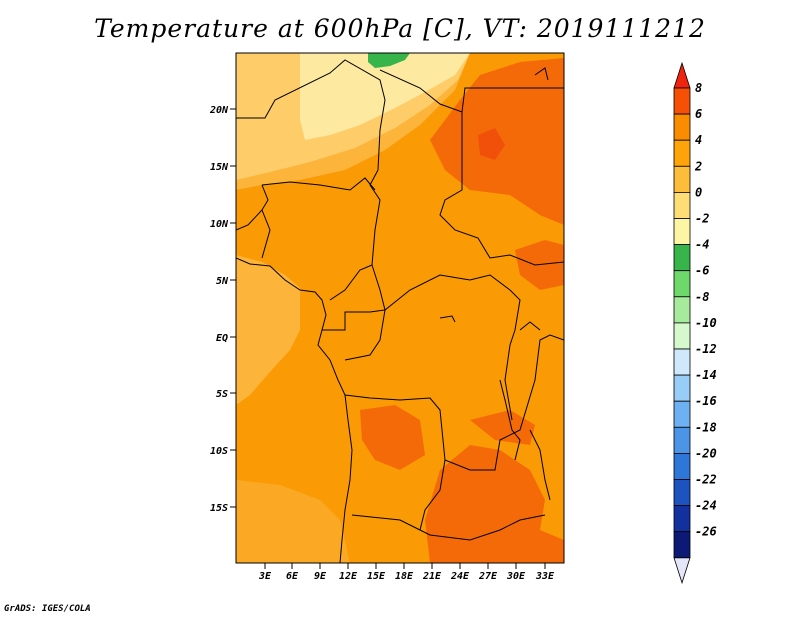 Image resolution: width=800 pixels, height=618 pixels. I want to click on lon-label-15e: 15E, so click(376, 576).